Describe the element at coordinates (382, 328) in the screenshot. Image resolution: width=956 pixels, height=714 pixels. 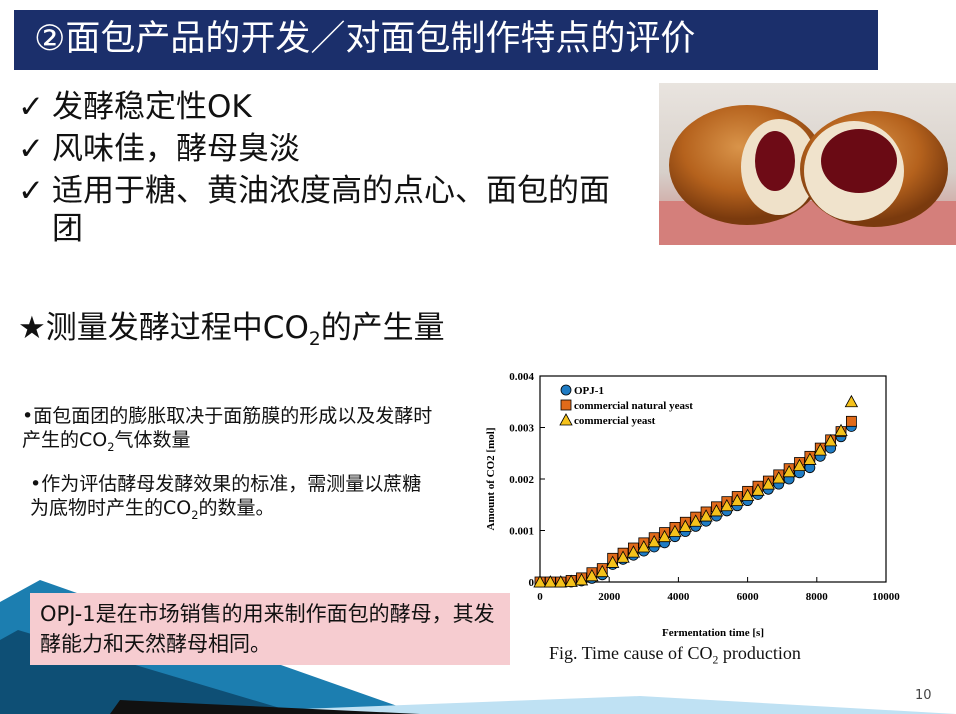
I see `measurement-heading-text-end: 的产生量` at that location.